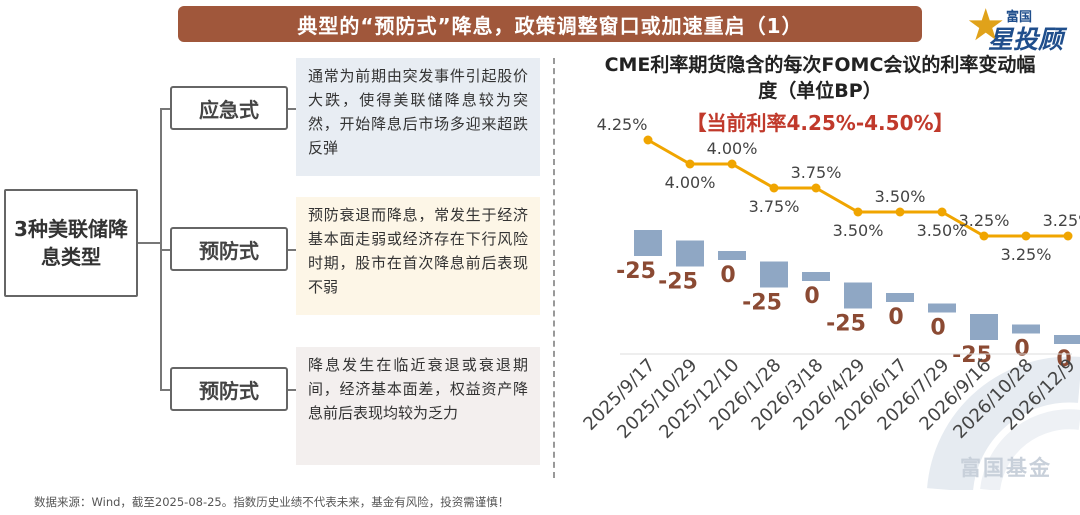  Describe the element at coordinates (550, 24) in the screenshot. I see `page-title: 典型的“预防式”降息，政策调整窗口或加速重启（1）` at that location.